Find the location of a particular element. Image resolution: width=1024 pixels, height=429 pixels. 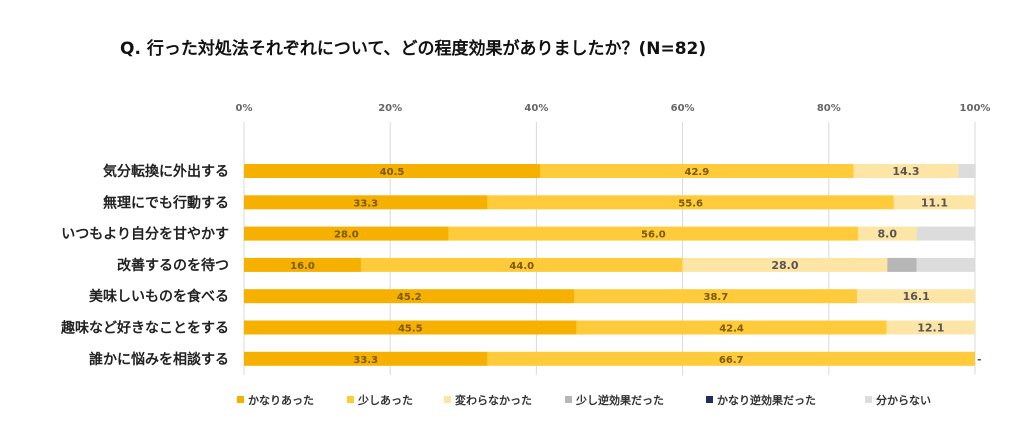

data-label: 11.1 is located at coordinates (934, 202).